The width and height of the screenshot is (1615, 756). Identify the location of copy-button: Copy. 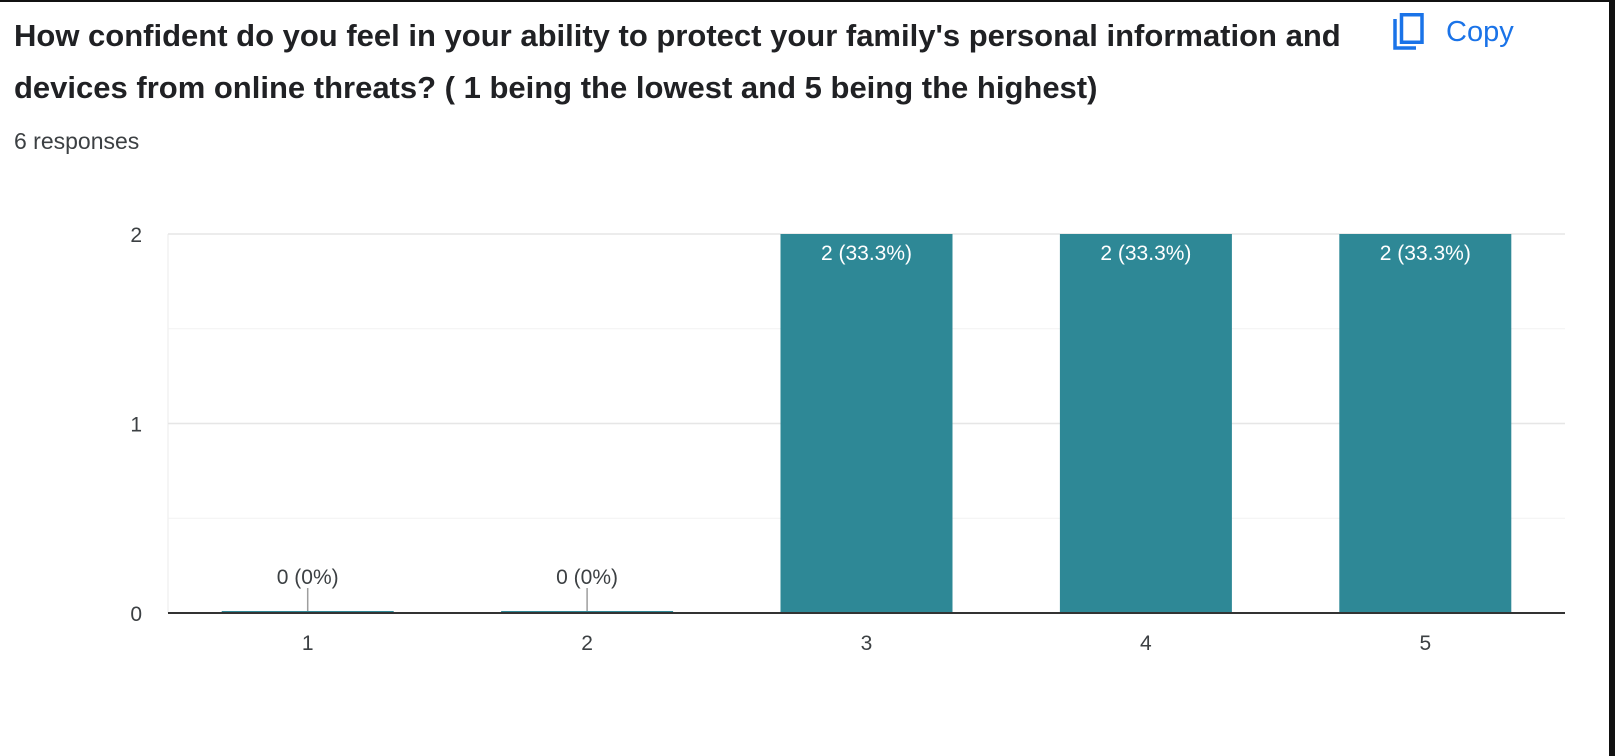
(1453, 32).